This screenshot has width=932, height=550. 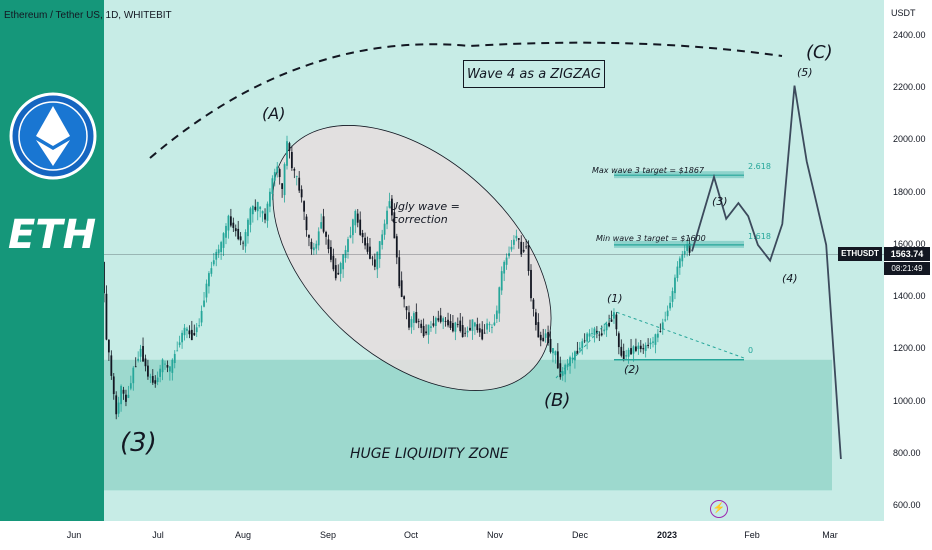 What do you see at coordinates (909, 243) in the screenshot?
I see `price-tick-label: 1600.00` at bounding box center [909, 243].